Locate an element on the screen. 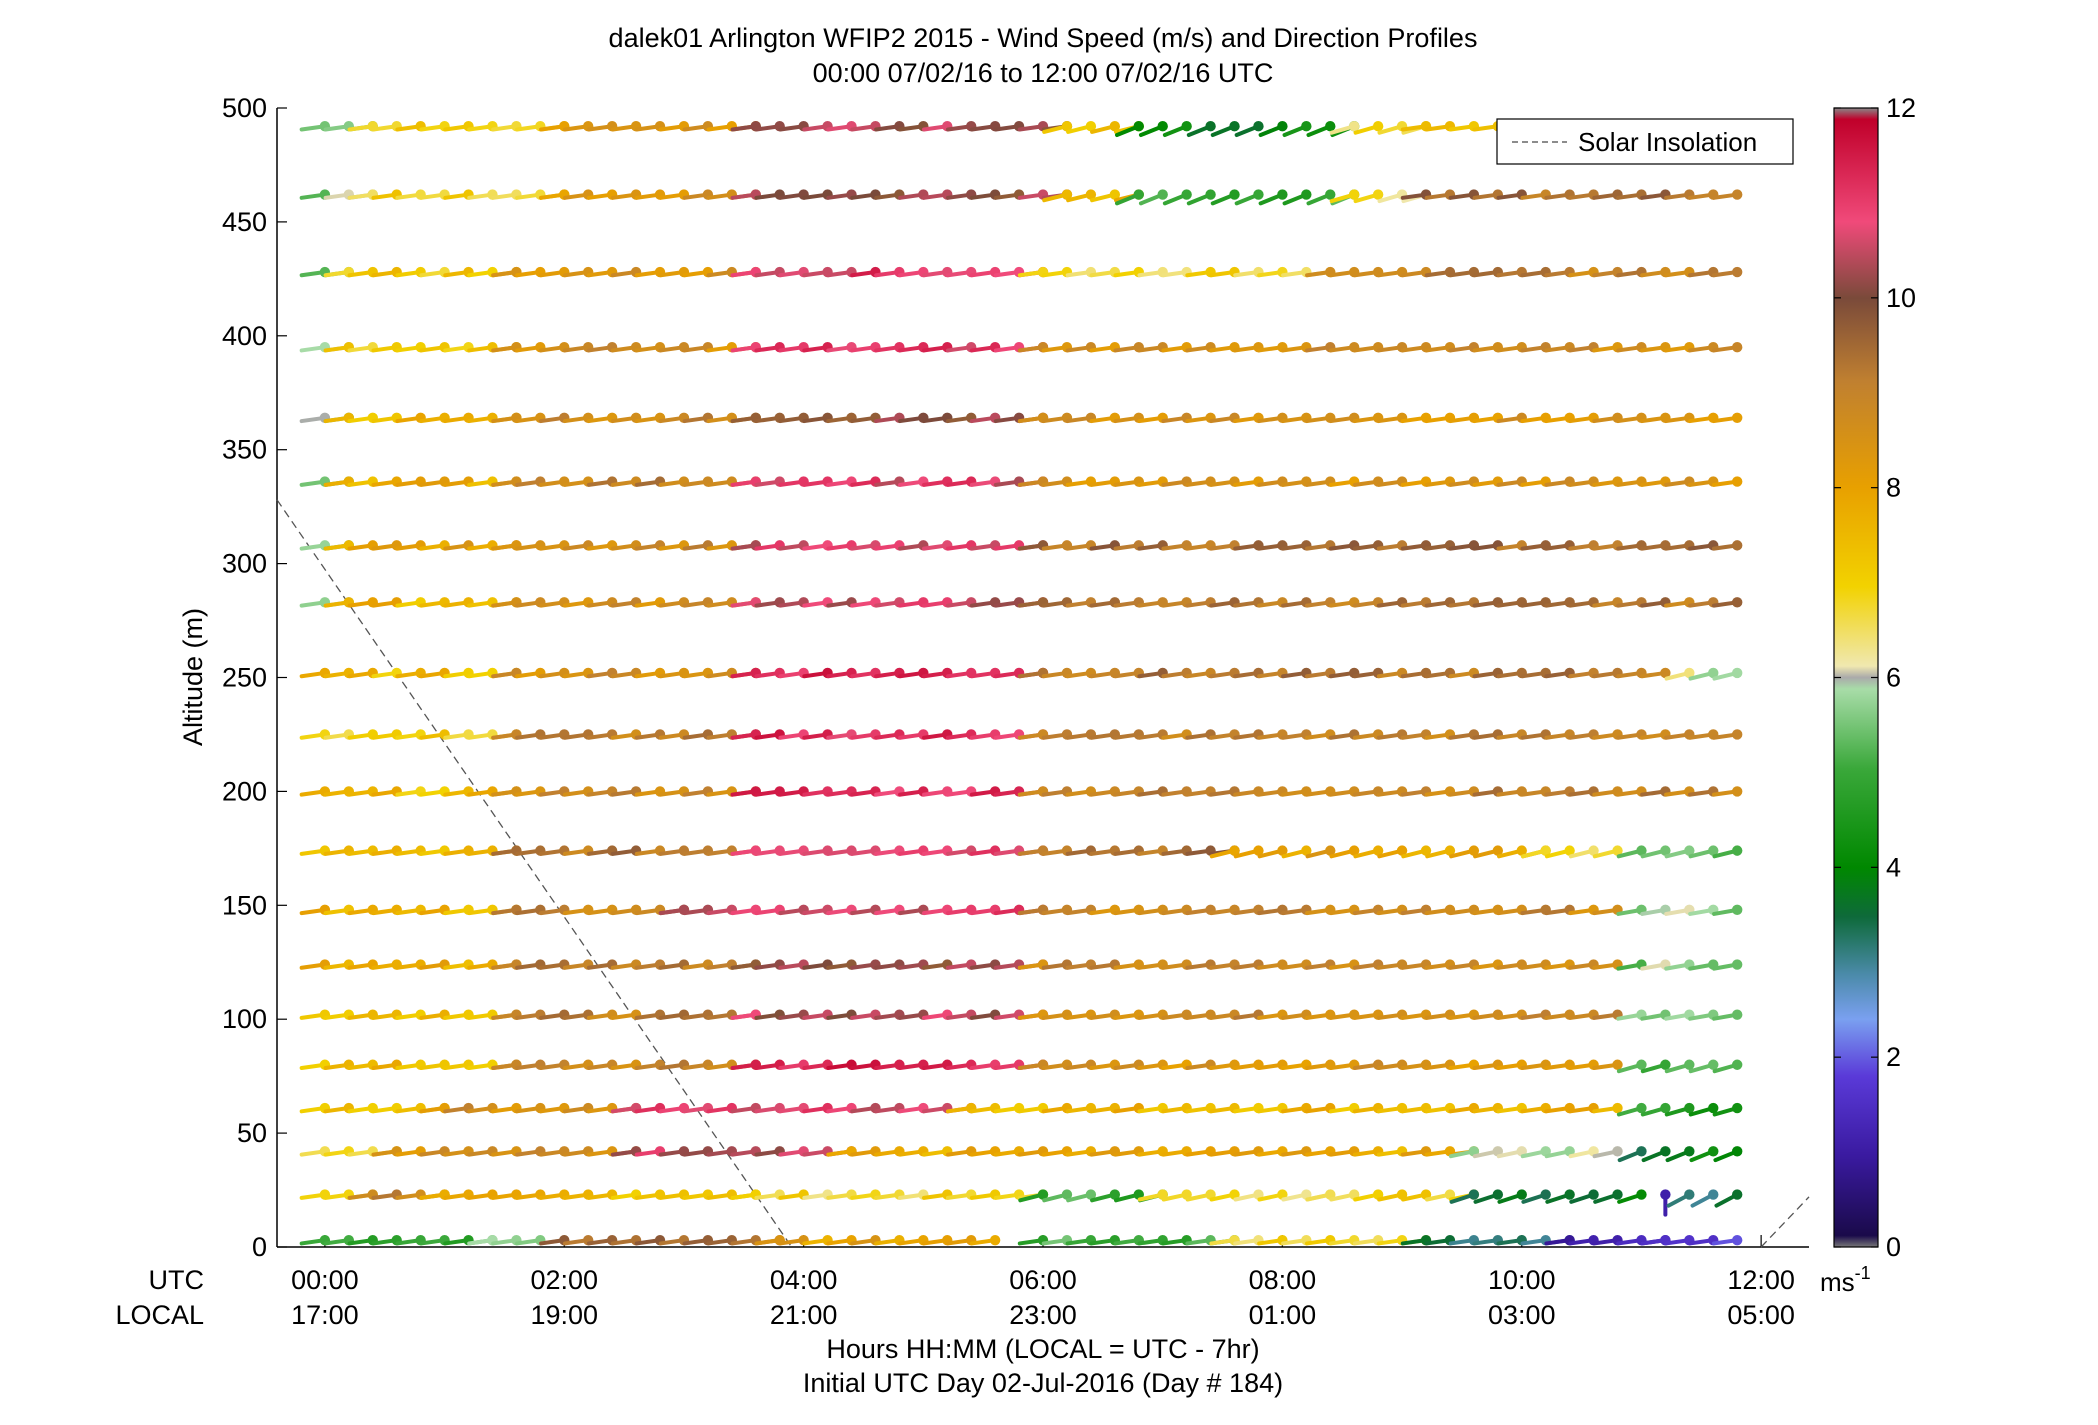 Image resolution: width=2098 pixels, height=1425 pixels. x-tick-label-utc: 02:00 is located at coordinates (564, 1280).